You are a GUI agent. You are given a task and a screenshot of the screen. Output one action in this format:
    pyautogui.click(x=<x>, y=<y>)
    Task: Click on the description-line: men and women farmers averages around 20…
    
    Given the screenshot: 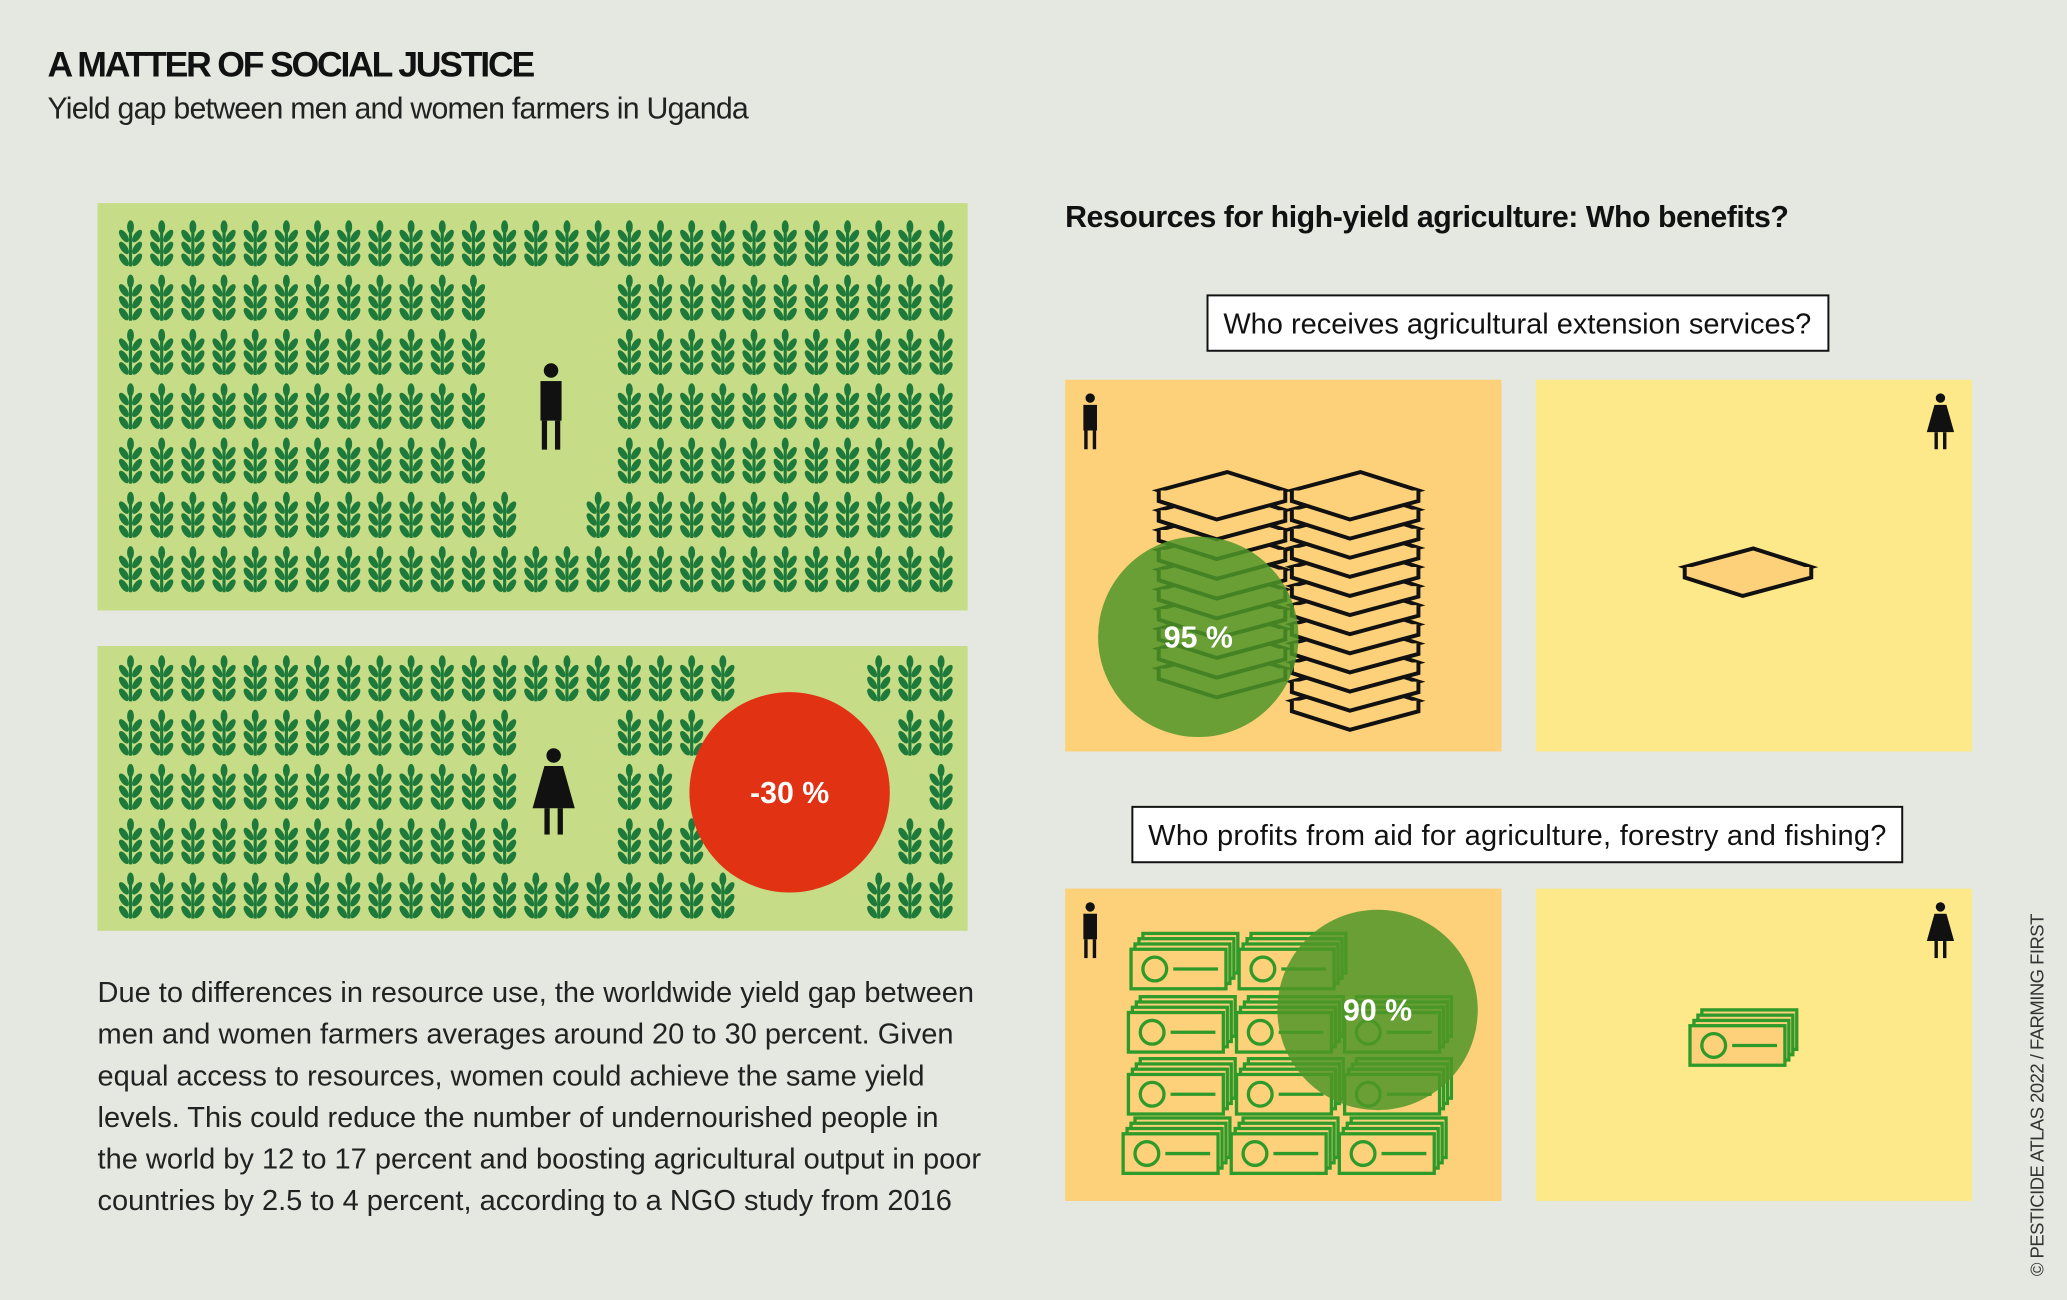 What is the action you would take?
    pyautogui.click(x=526, y=1035)
    